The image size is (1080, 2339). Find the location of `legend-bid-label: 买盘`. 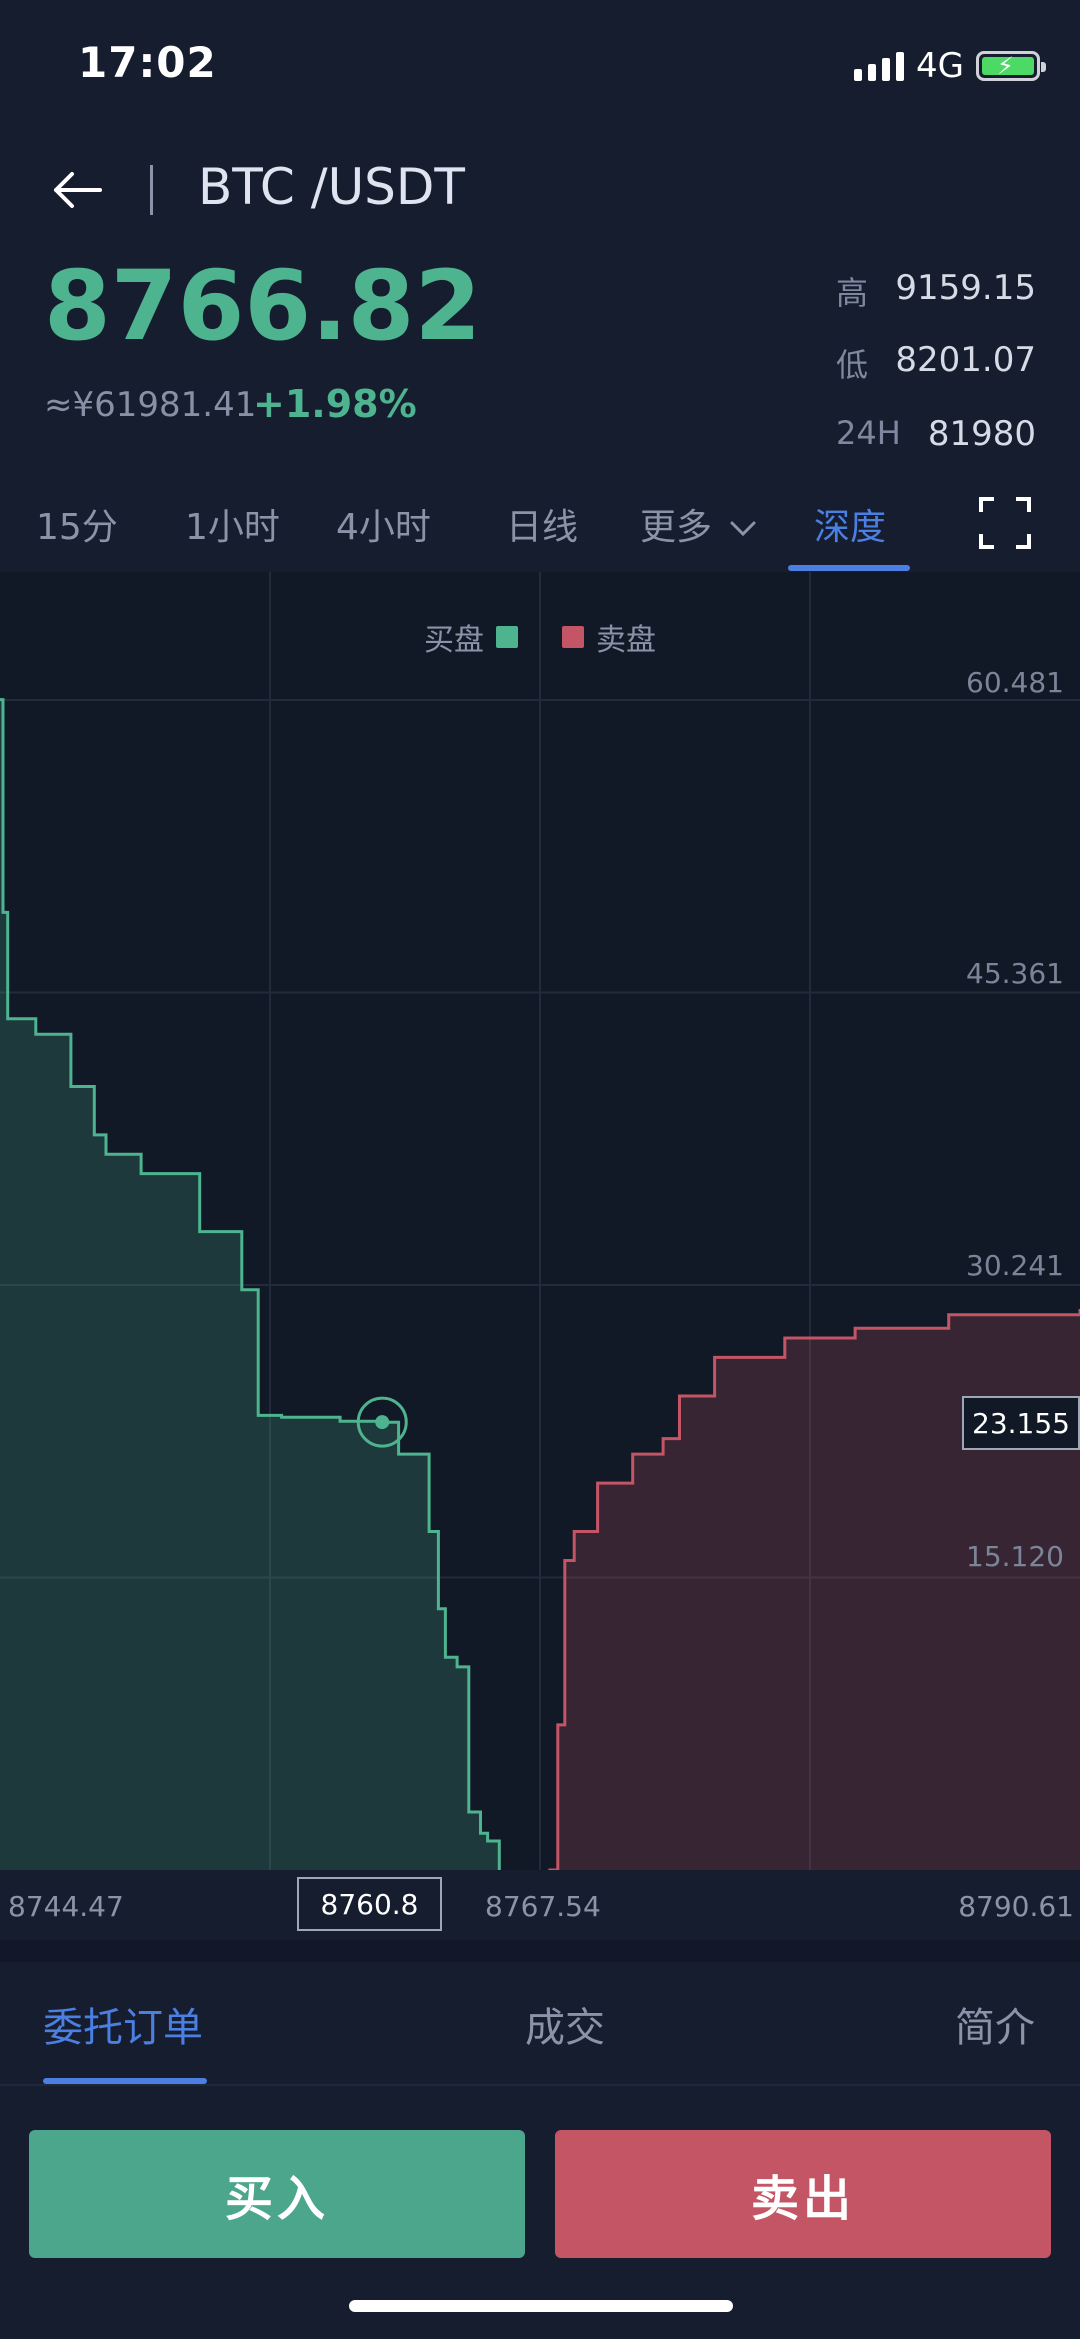

legend-bid-label: 买盘 is located at coordinates (454, 640).